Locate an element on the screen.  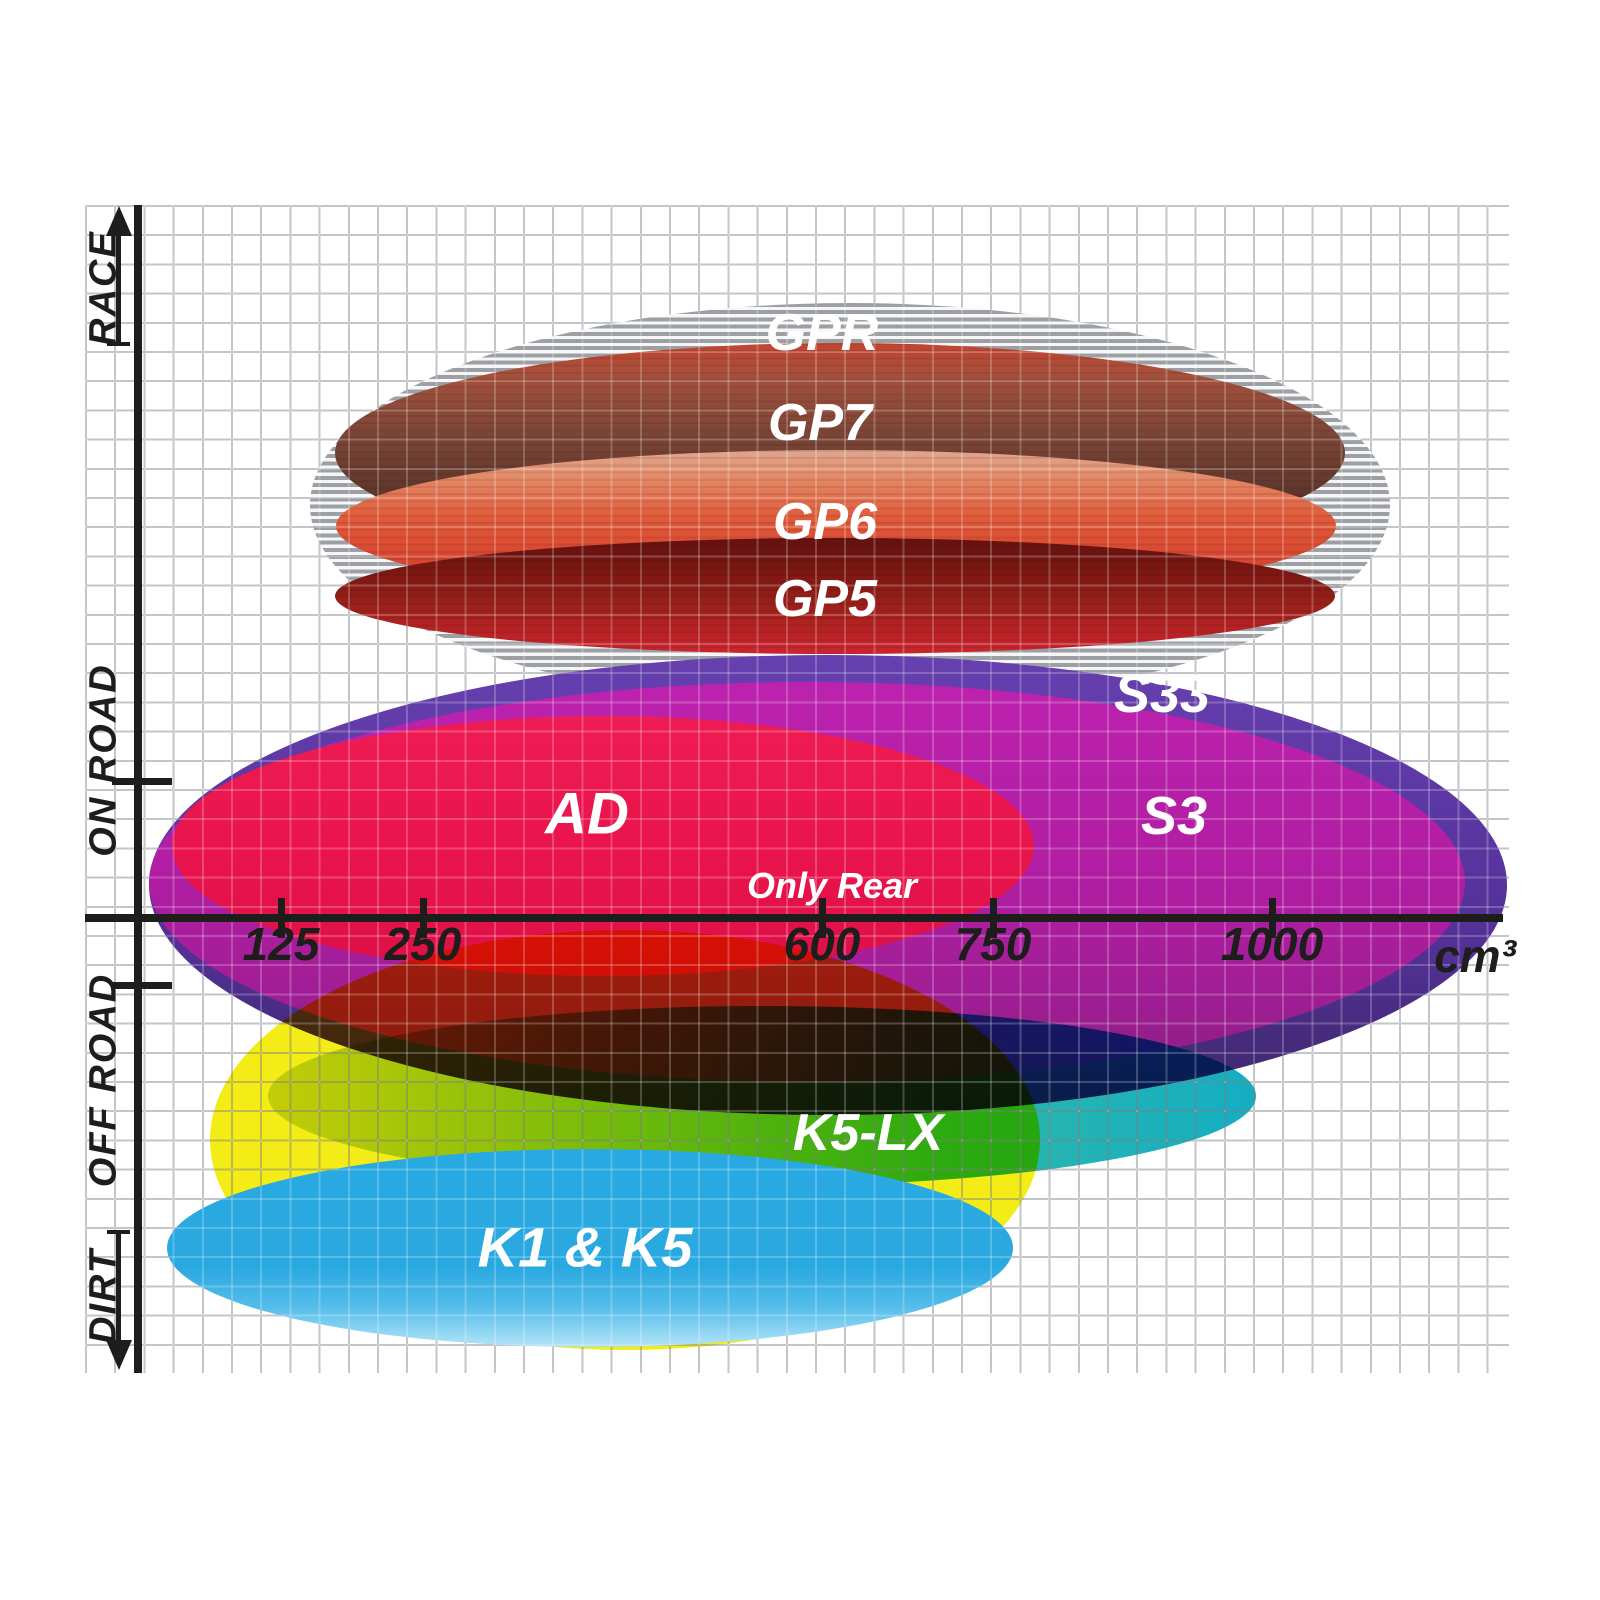
label-ad: AD is located at coordinates (587, 814).